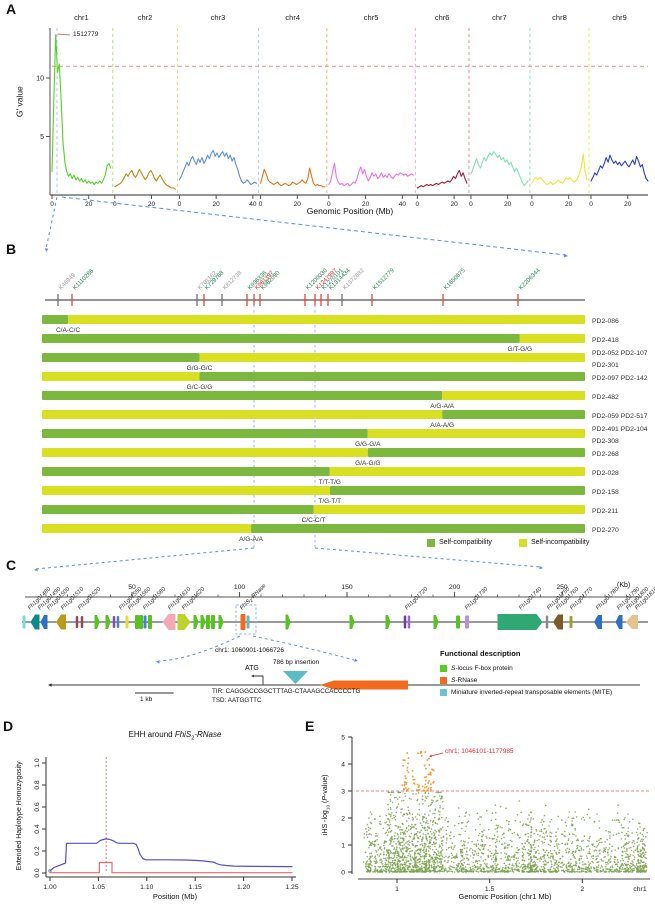 The height and width of the screenshot is (905, 655). I want to click on panel-d-label: D, so click(8, 726).